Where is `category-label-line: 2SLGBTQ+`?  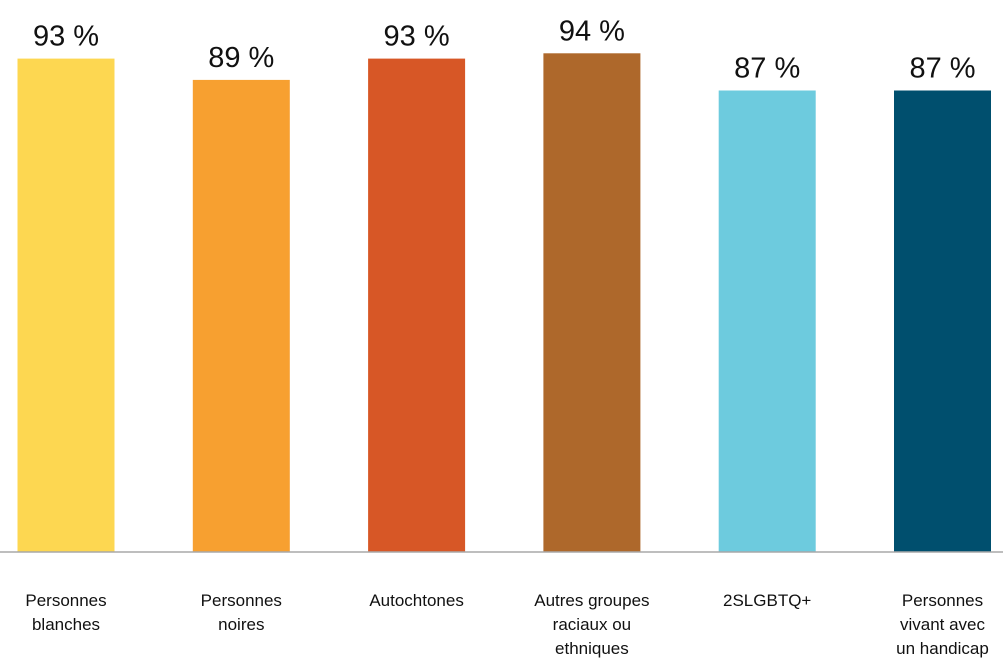 category-label-line: 2SLGBTQ+ is located at coordinates (767, 600).